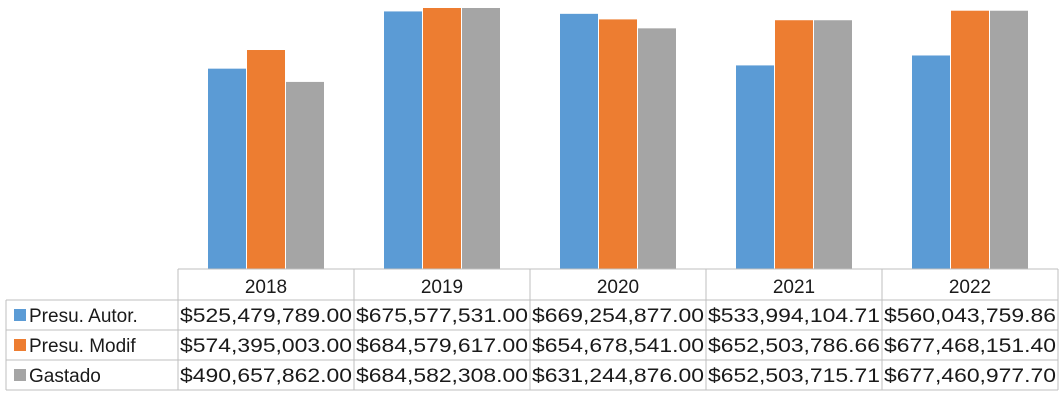  I want to click on bar-presu-modif-2018, so click(266, 160).